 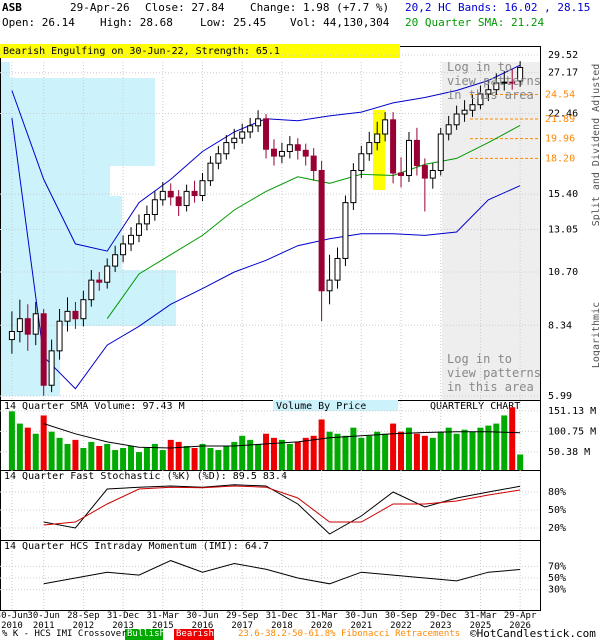 What do you see at coordinates (100, 7) in the screenshot?
I see `date: 29-Apr-26` at bounding box center [100, 7].